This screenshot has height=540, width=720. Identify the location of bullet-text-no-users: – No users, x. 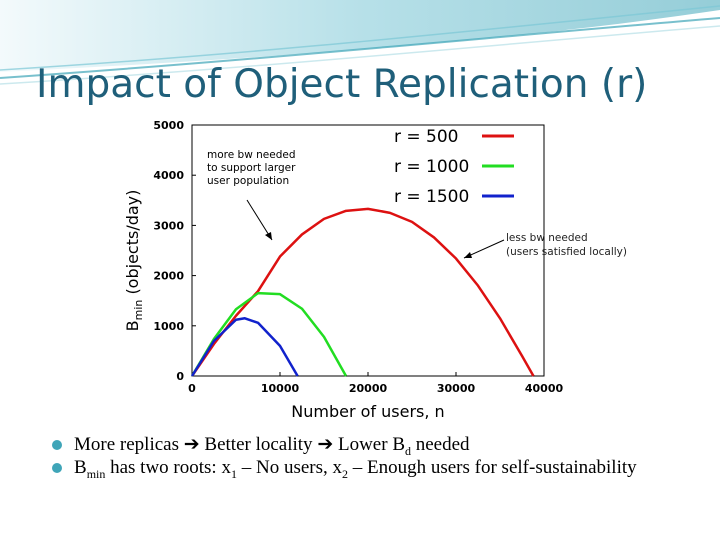
(289, 467).